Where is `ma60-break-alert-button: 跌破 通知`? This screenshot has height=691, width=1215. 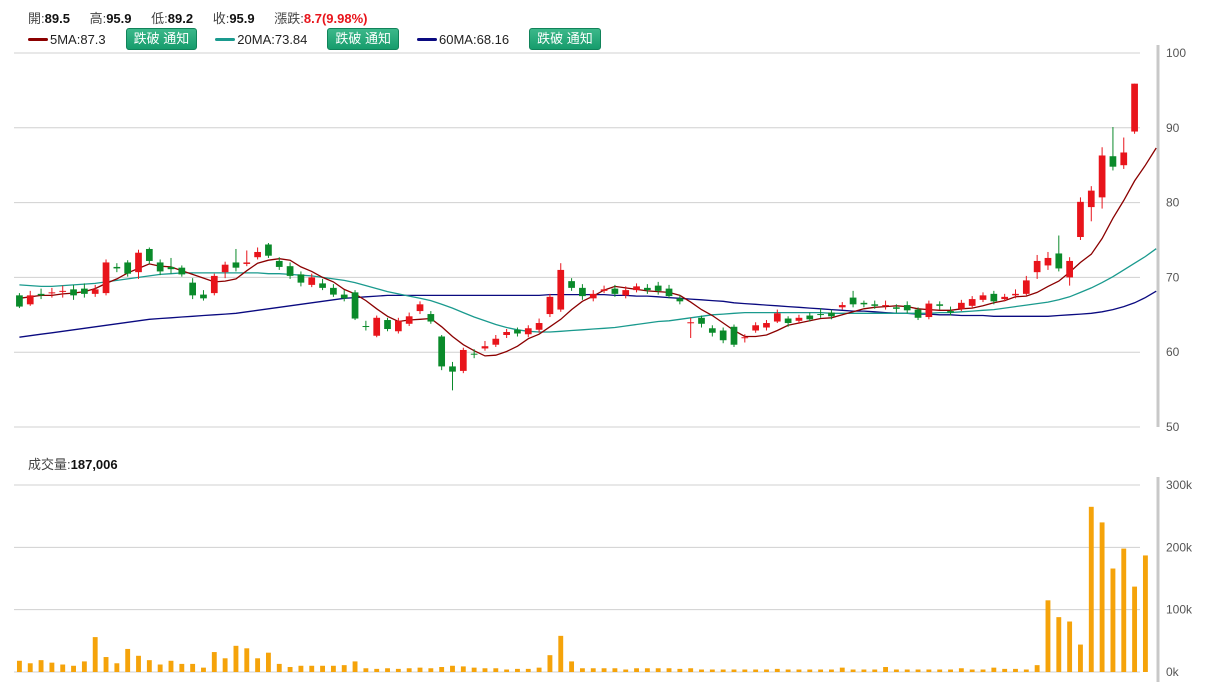 ma60-break-alert-button: 跌破 通知 is located at coordinates (565, 39).